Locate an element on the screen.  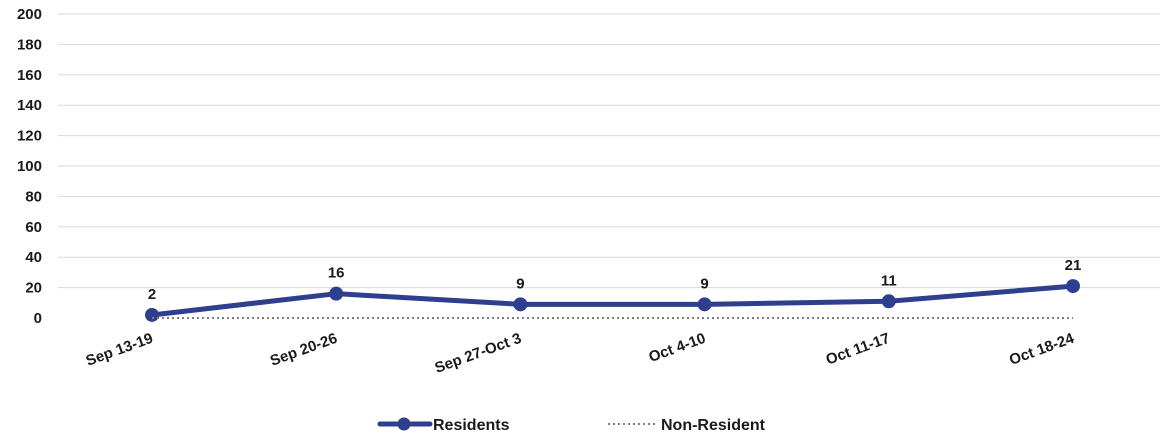
x-tick-label: Oct 11-17 is located at coordinates (858, 349).